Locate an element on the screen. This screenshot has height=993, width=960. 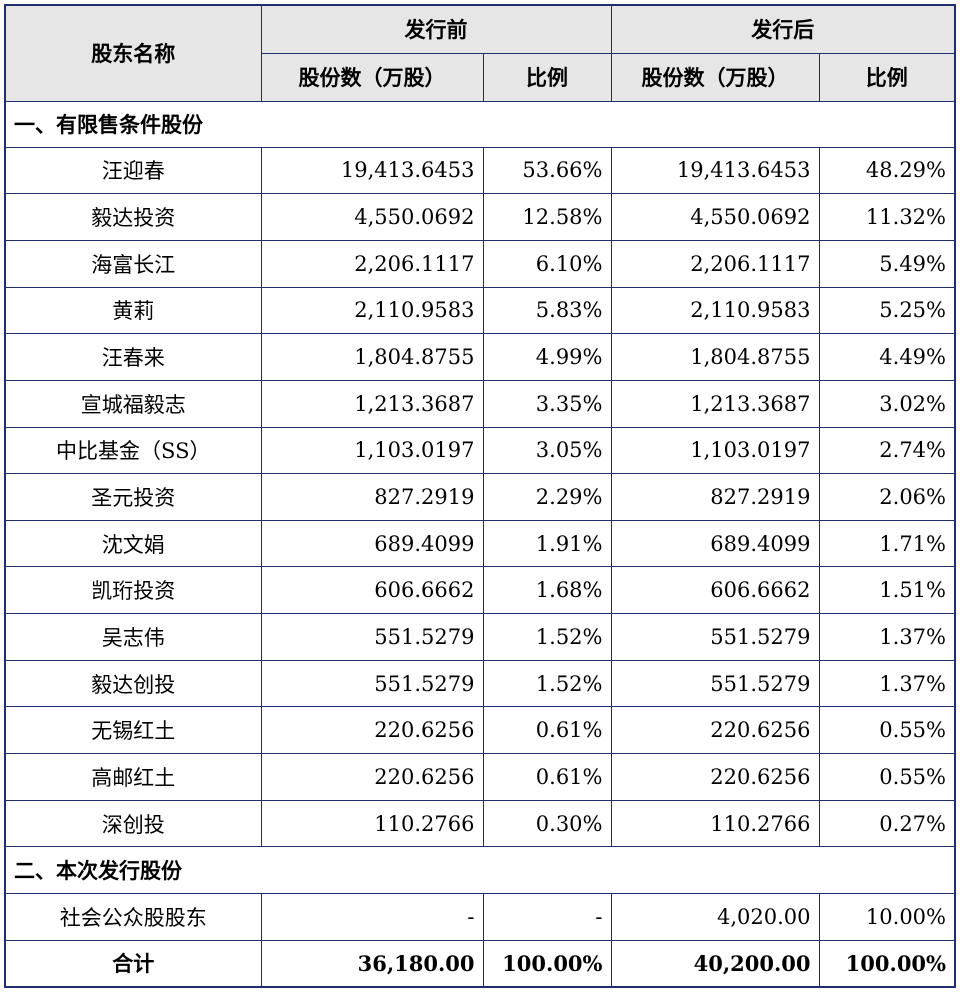
before-shares-cell: 1,213.3687 is located at coordinates (372, 403).